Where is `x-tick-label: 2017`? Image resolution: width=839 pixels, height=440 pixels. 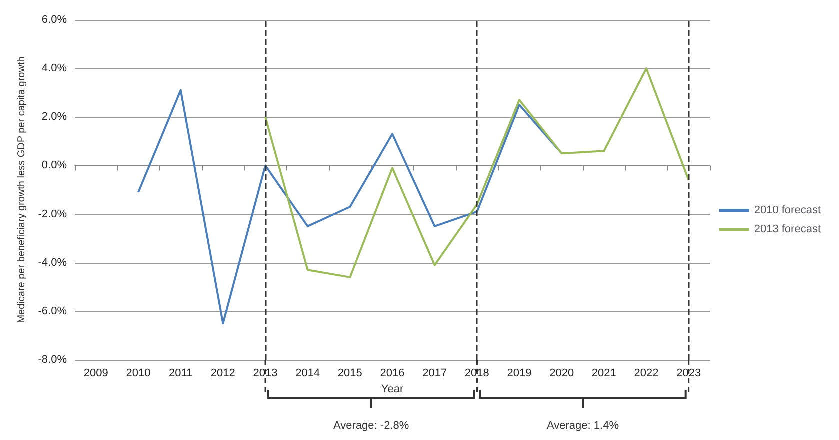 x-tick-label: 2017 is located at coordinates (435, 374).